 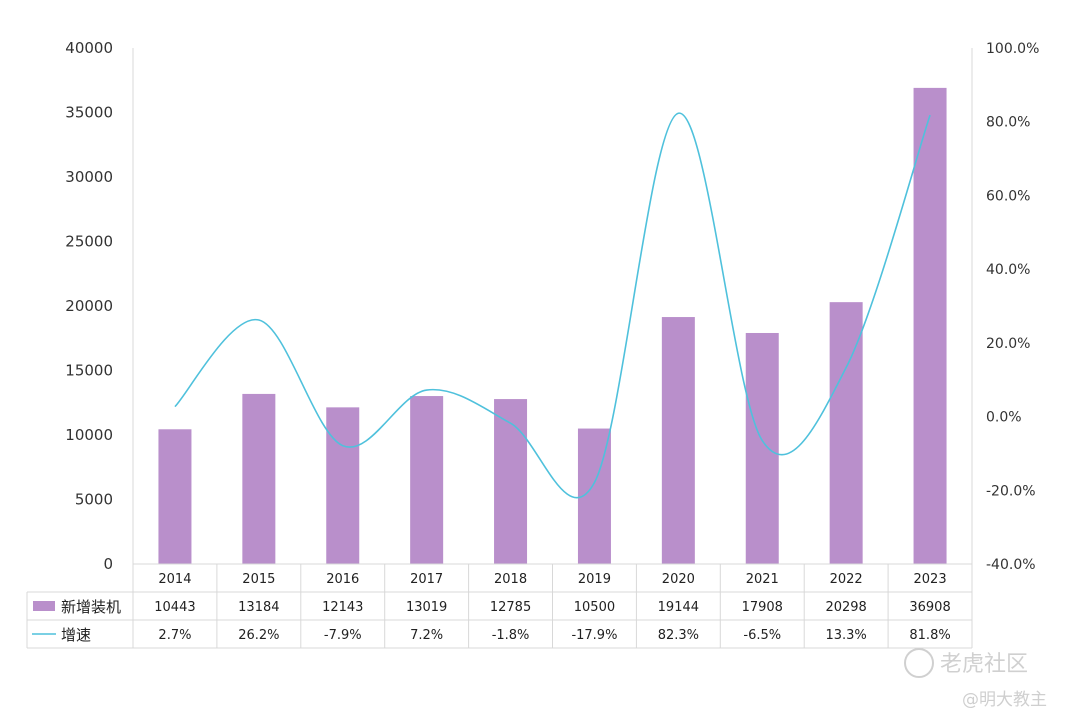 I want to click on y-left-tick-label: 20000, so click(x=89, y=306).